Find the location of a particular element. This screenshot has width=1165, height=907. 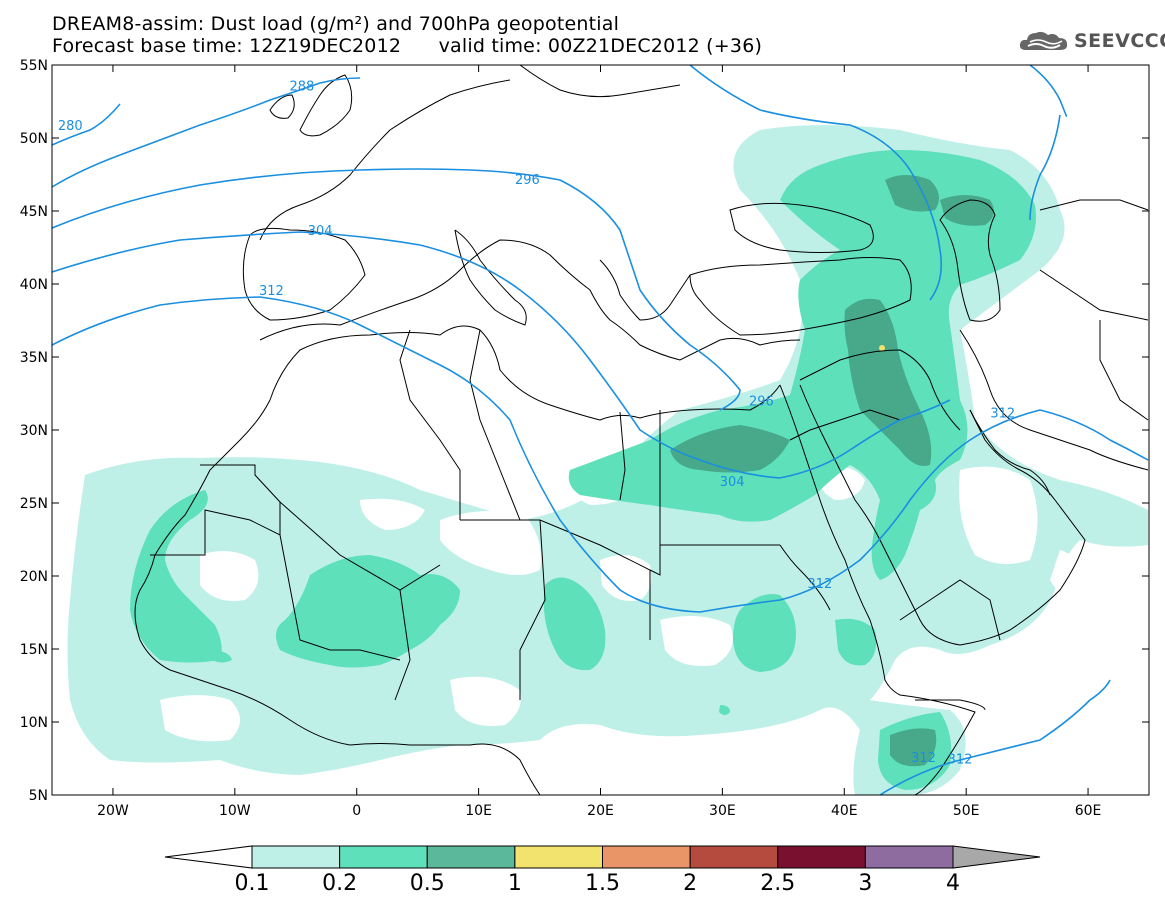

colorbar: 0.1 0.2 0.5 1 1.5 2 2.5 3 4 is located at coordinates (602, 870).